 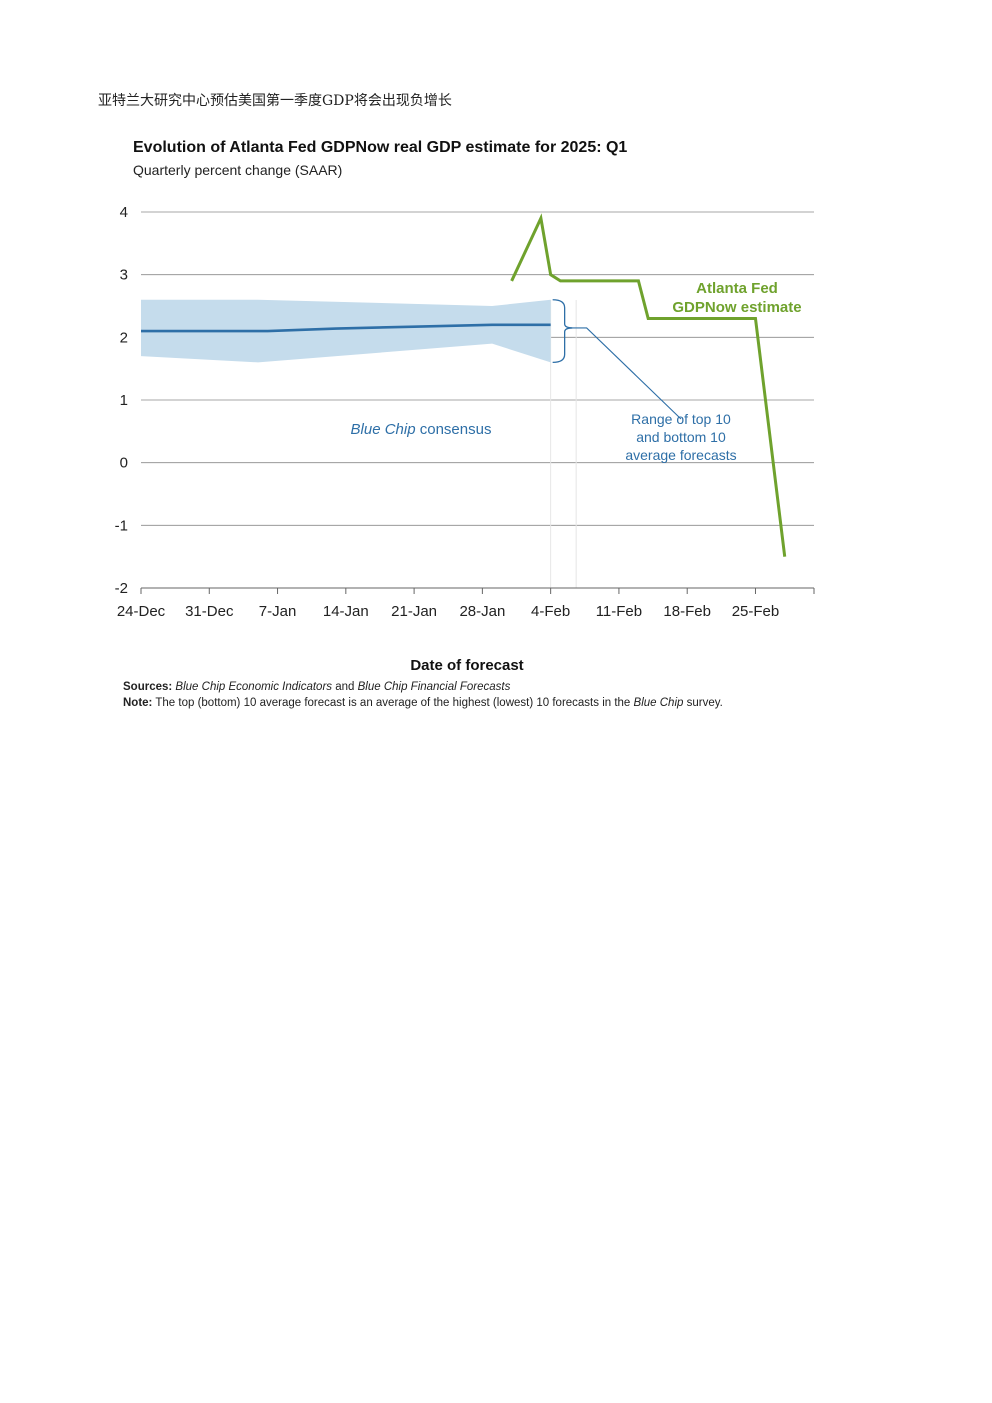 What do you see at coordinates (737, 288) in the screenshot?
I see `gdpnow-label-line: Atlanta Fed` at bounding box center [737, 288].